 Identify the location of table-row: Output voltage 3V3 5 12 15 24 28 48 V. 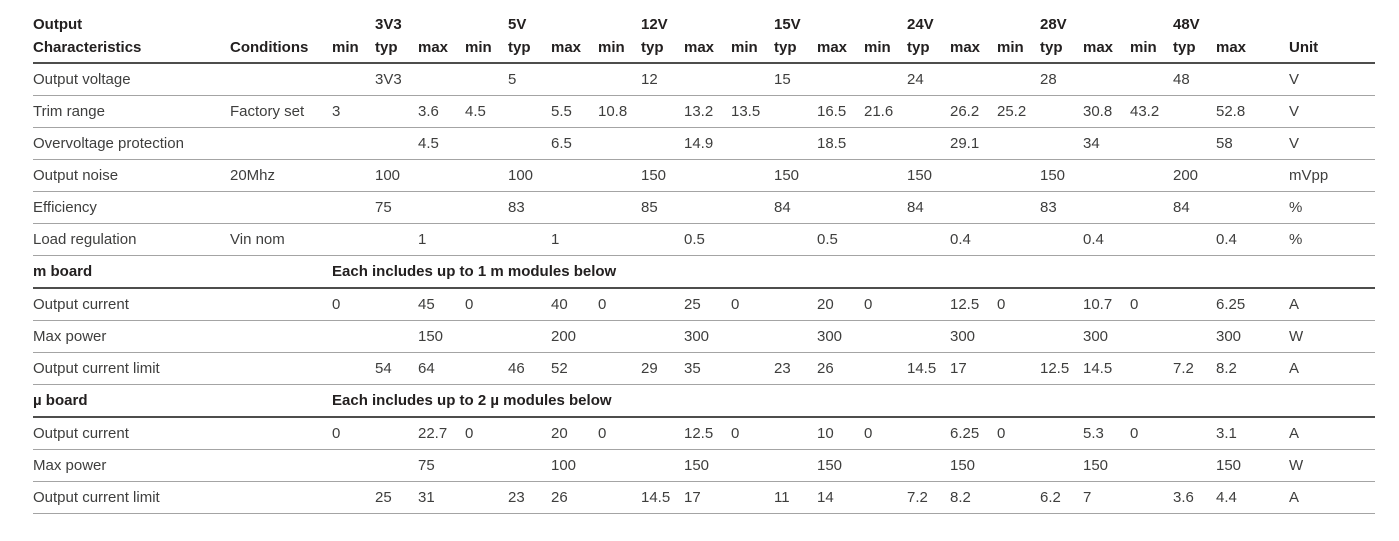
(704, 79).